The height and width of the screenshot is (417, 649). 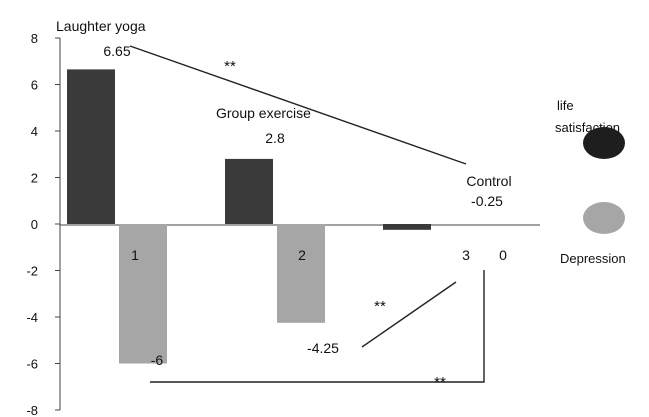 What do you see at coordinates (34, 178) in the screenshot?
I see `y-tick-label: 2` at bounding box center [34, 178].